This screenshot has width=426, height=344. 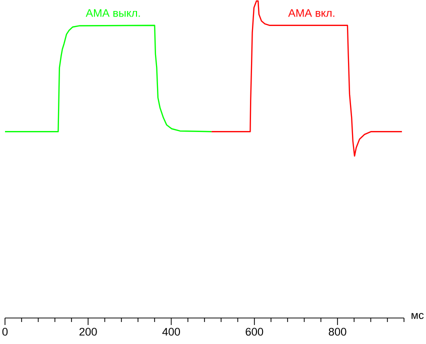 I want to click on x-tick-label: 0, so click(x=5, y=332).